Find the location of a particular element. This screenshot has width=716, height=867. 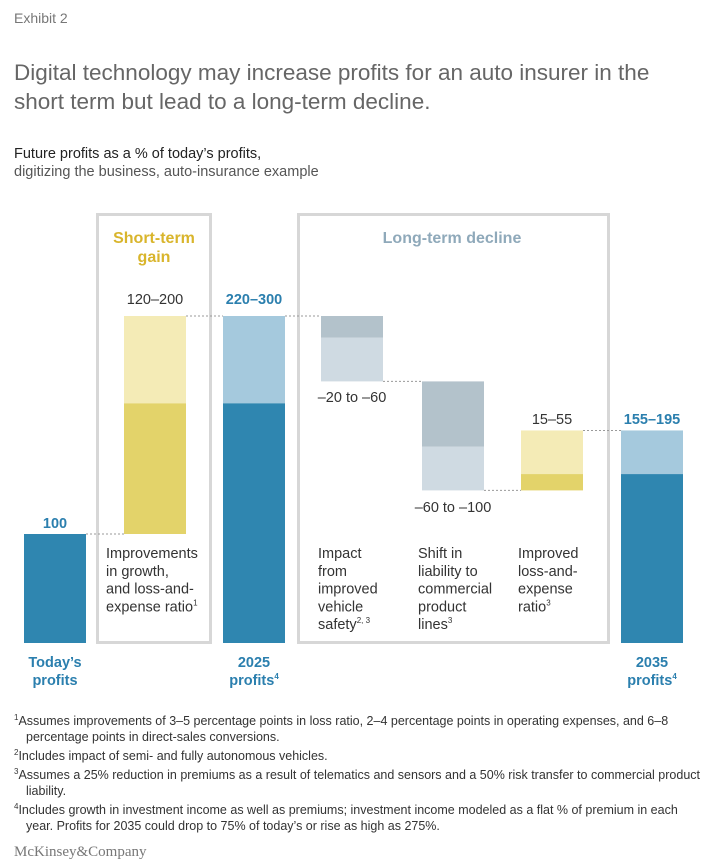

value-label-todays-profits: 100 is located at coordinates (55, 524).